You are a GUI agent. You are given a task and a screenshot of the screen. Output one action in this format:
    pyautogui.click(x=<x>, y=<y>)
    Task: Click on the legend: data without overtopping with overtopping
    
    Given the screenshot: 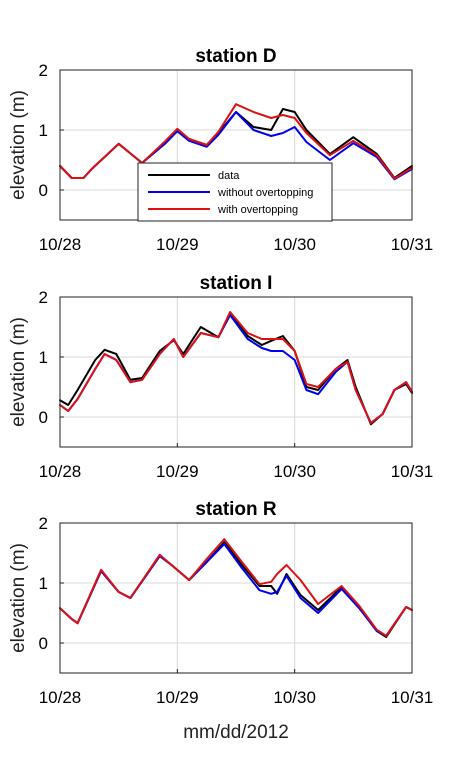 What is the action you would take?
    pyautogui.click(x=235, y=192)
    